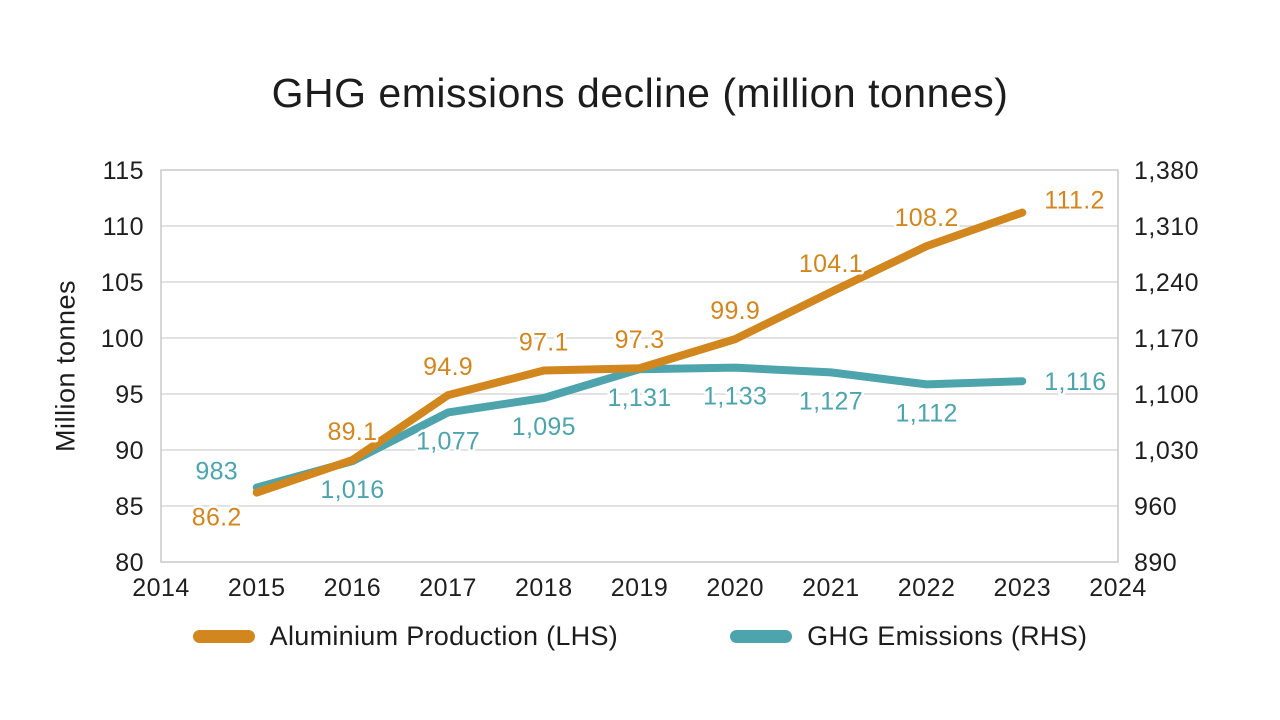 Image resolution: width=1280 pixels, height=720 pixels. Describe the element at coordinates (831, 264) in the screenshot. I see `data-label-aluminium-production-2021: 104.1` at that location.